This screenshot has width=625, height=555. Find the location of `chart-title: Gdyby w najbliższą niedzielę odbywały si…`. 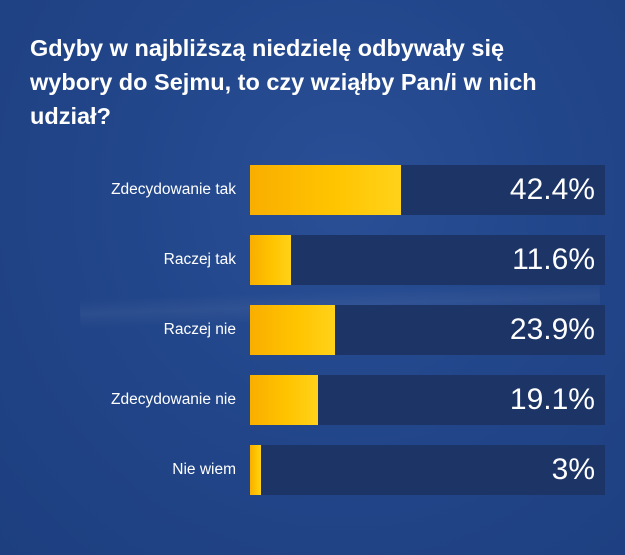

chart-title: Gdyby w najbliższą niedzielę odbywały si… is located at coordinates (283, 82).